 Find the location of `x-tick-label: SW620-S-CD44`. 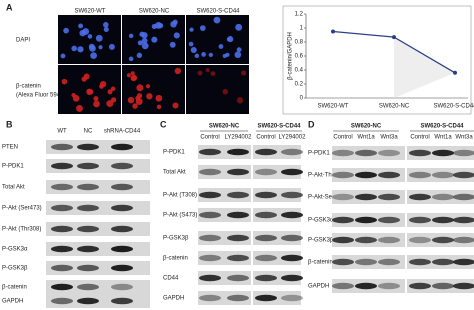

x-tick-label: SW620-S-CD44 is located at coordinates (453, 107).